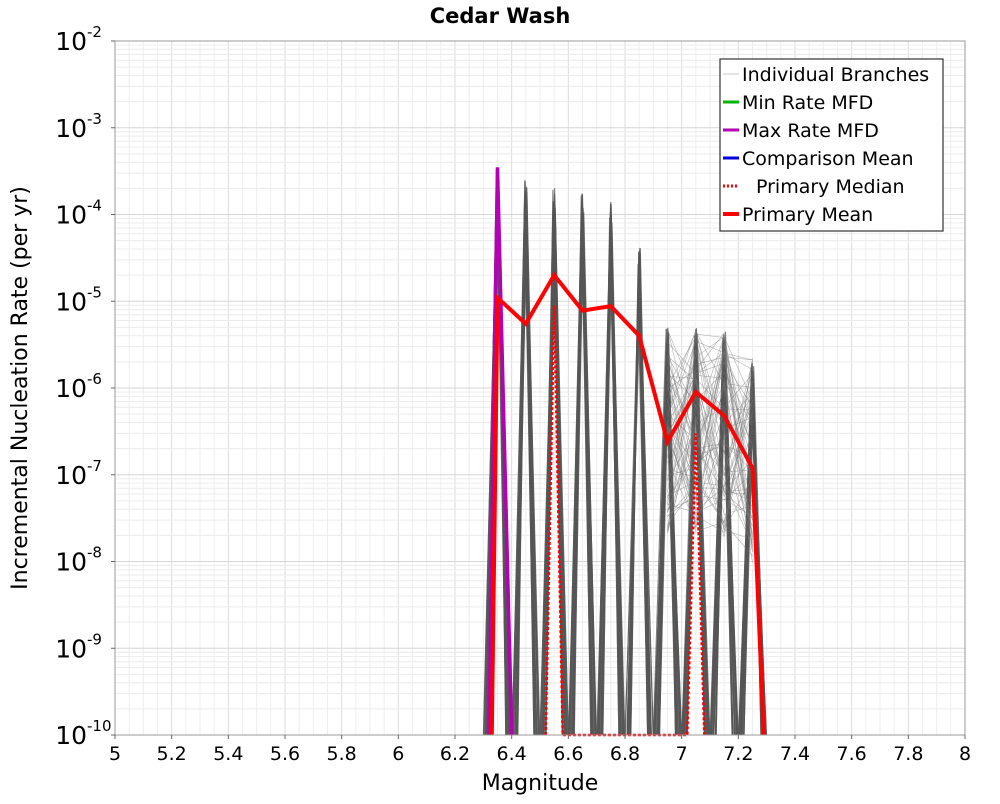 The height and width of the screenshot is (804, 1000). I want to click on x-tick-label: 7.8, so click(908, 754).